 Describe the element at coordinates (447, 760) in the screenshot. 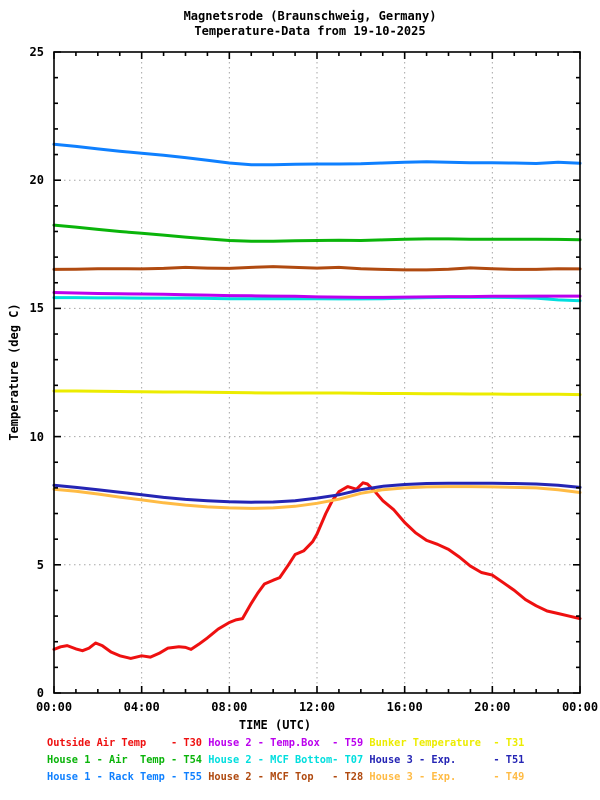

I see `legend-item: House 3 - Exp. - T51` at that location.